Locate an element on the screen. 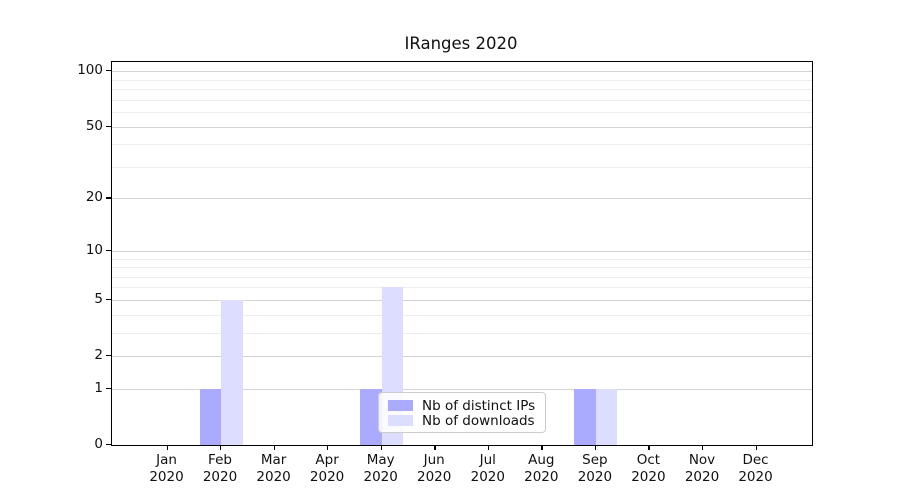  legend-item-distinct-ips: Nb of distinct IPs is located at coordinates (462, 405).